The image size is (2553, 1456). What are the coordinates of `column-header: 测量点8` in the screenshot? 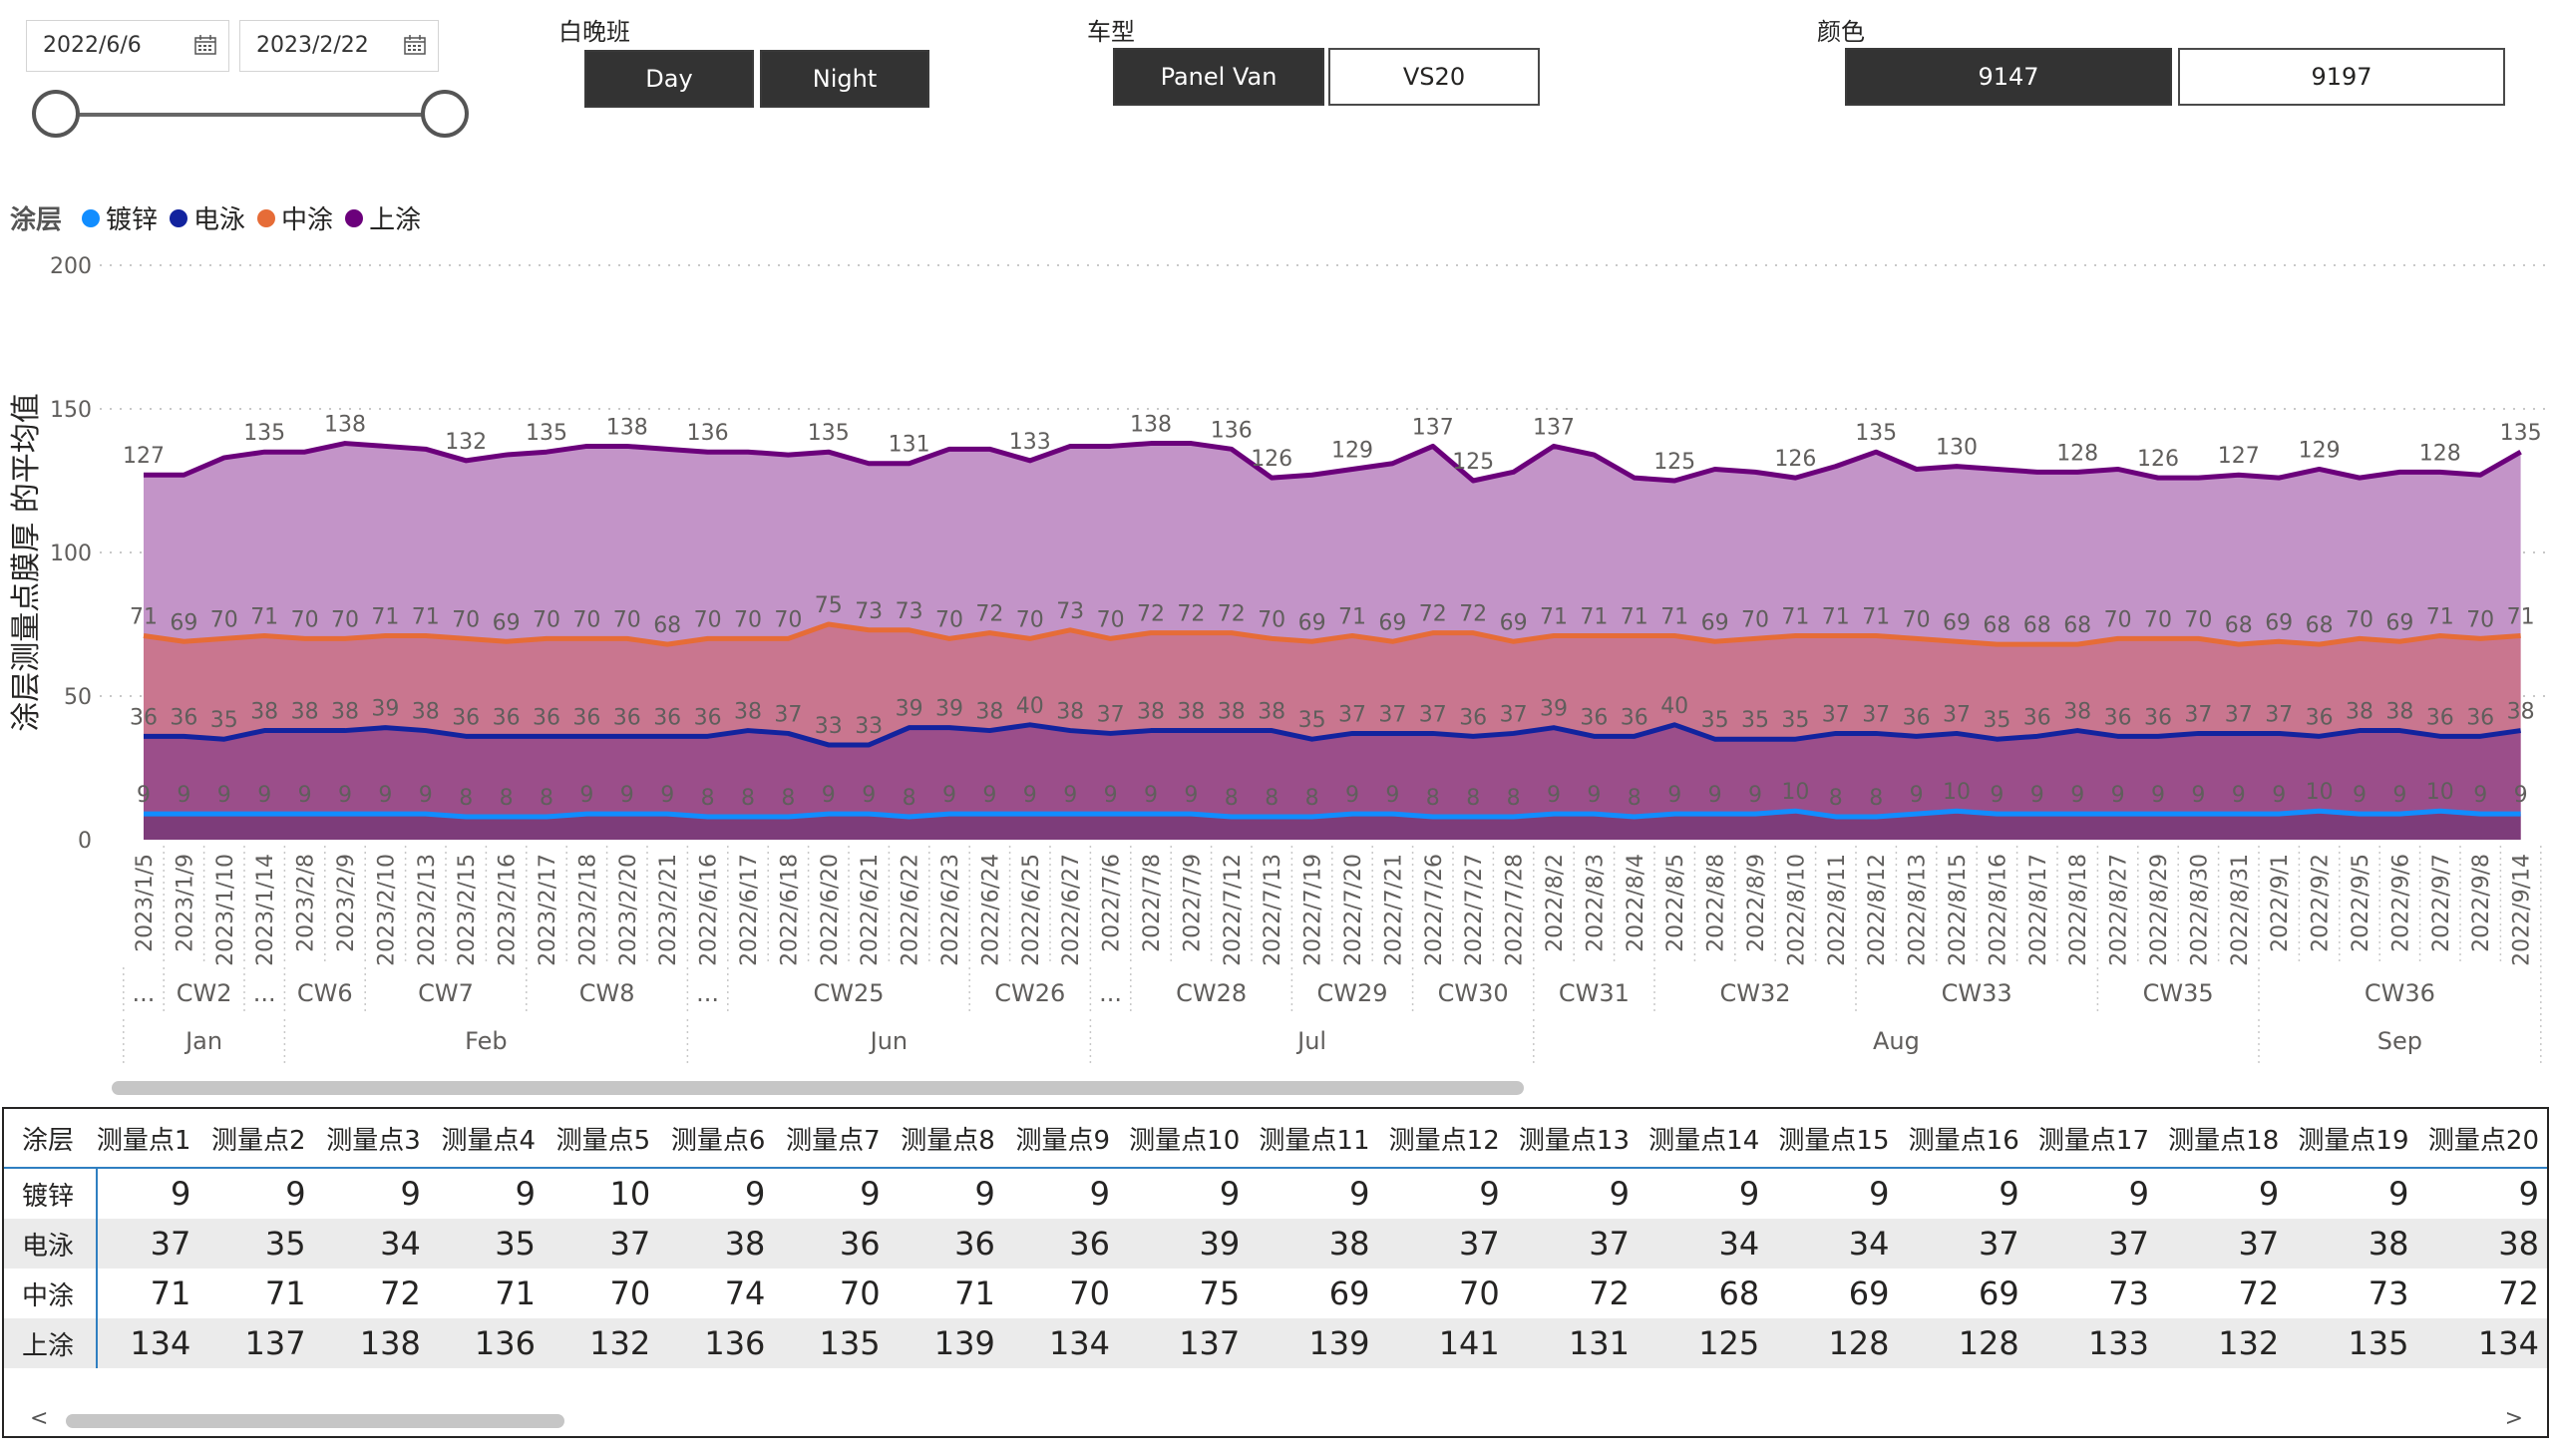 It's located at (948, 1140).